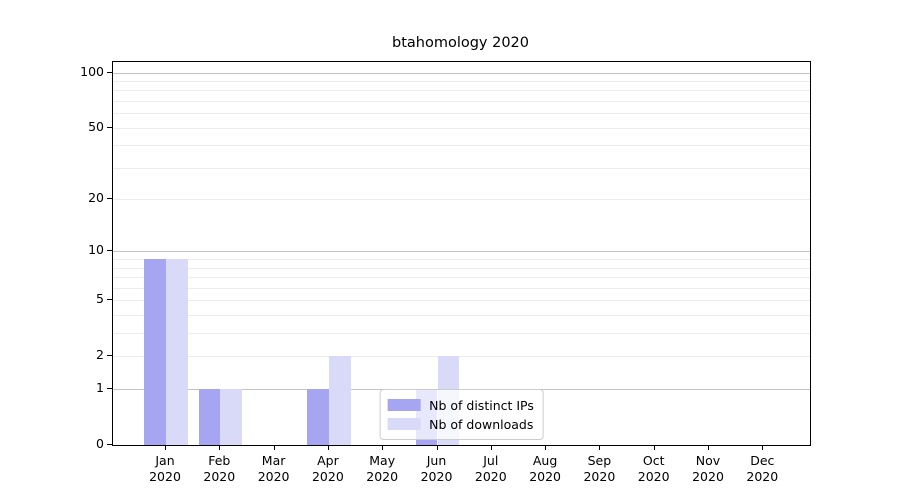 This screenshot has height=500, width=900. What do you see at coordinates (460, 43) in the screenshot?
I see `chart-title: btahomology 2020` at bounding box center [460, 43].